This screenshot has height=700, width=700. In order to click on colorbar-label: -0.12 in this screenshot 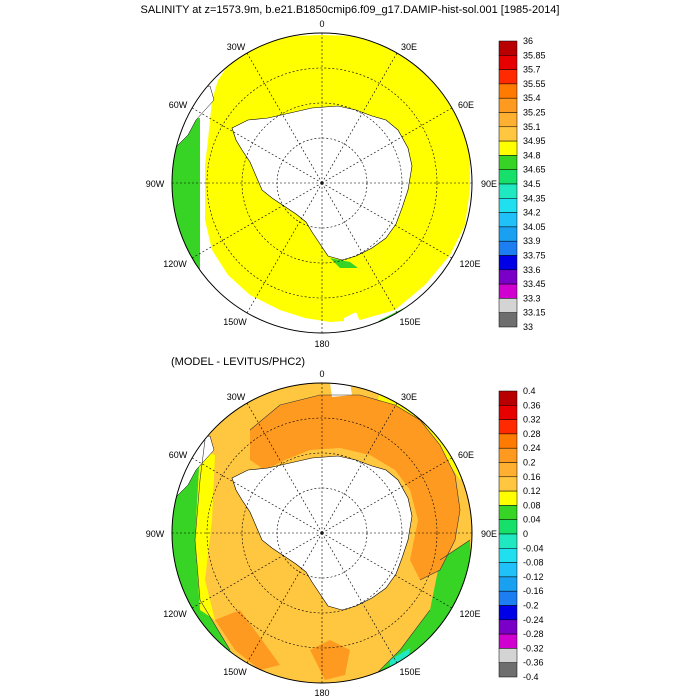, I will do `click(533, 577)`.